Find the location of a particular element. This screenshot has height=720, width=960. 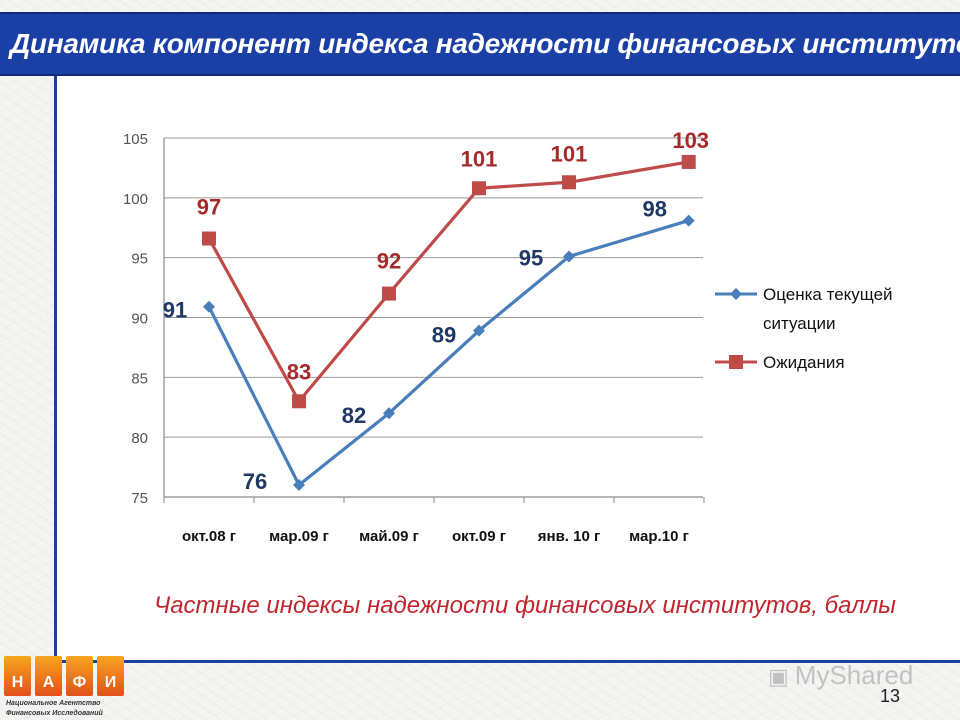

y-tick-label-75: 75 is located at coordinates (139, 498).